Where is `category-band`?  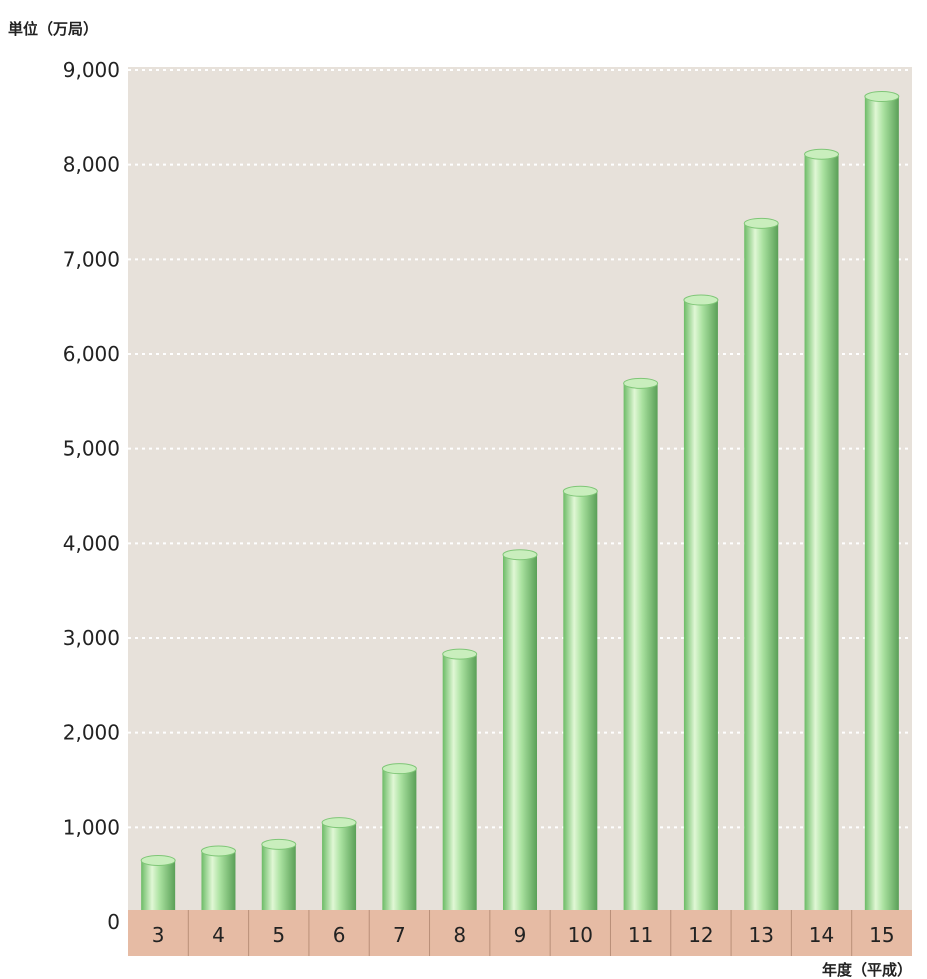
category-band is located at coordinates (520, 933).